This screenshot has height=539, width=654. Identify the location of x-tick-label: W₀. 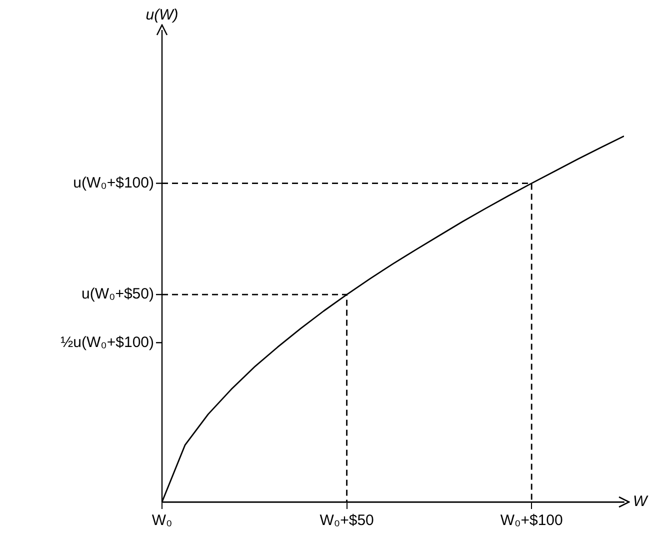
(162, 521).